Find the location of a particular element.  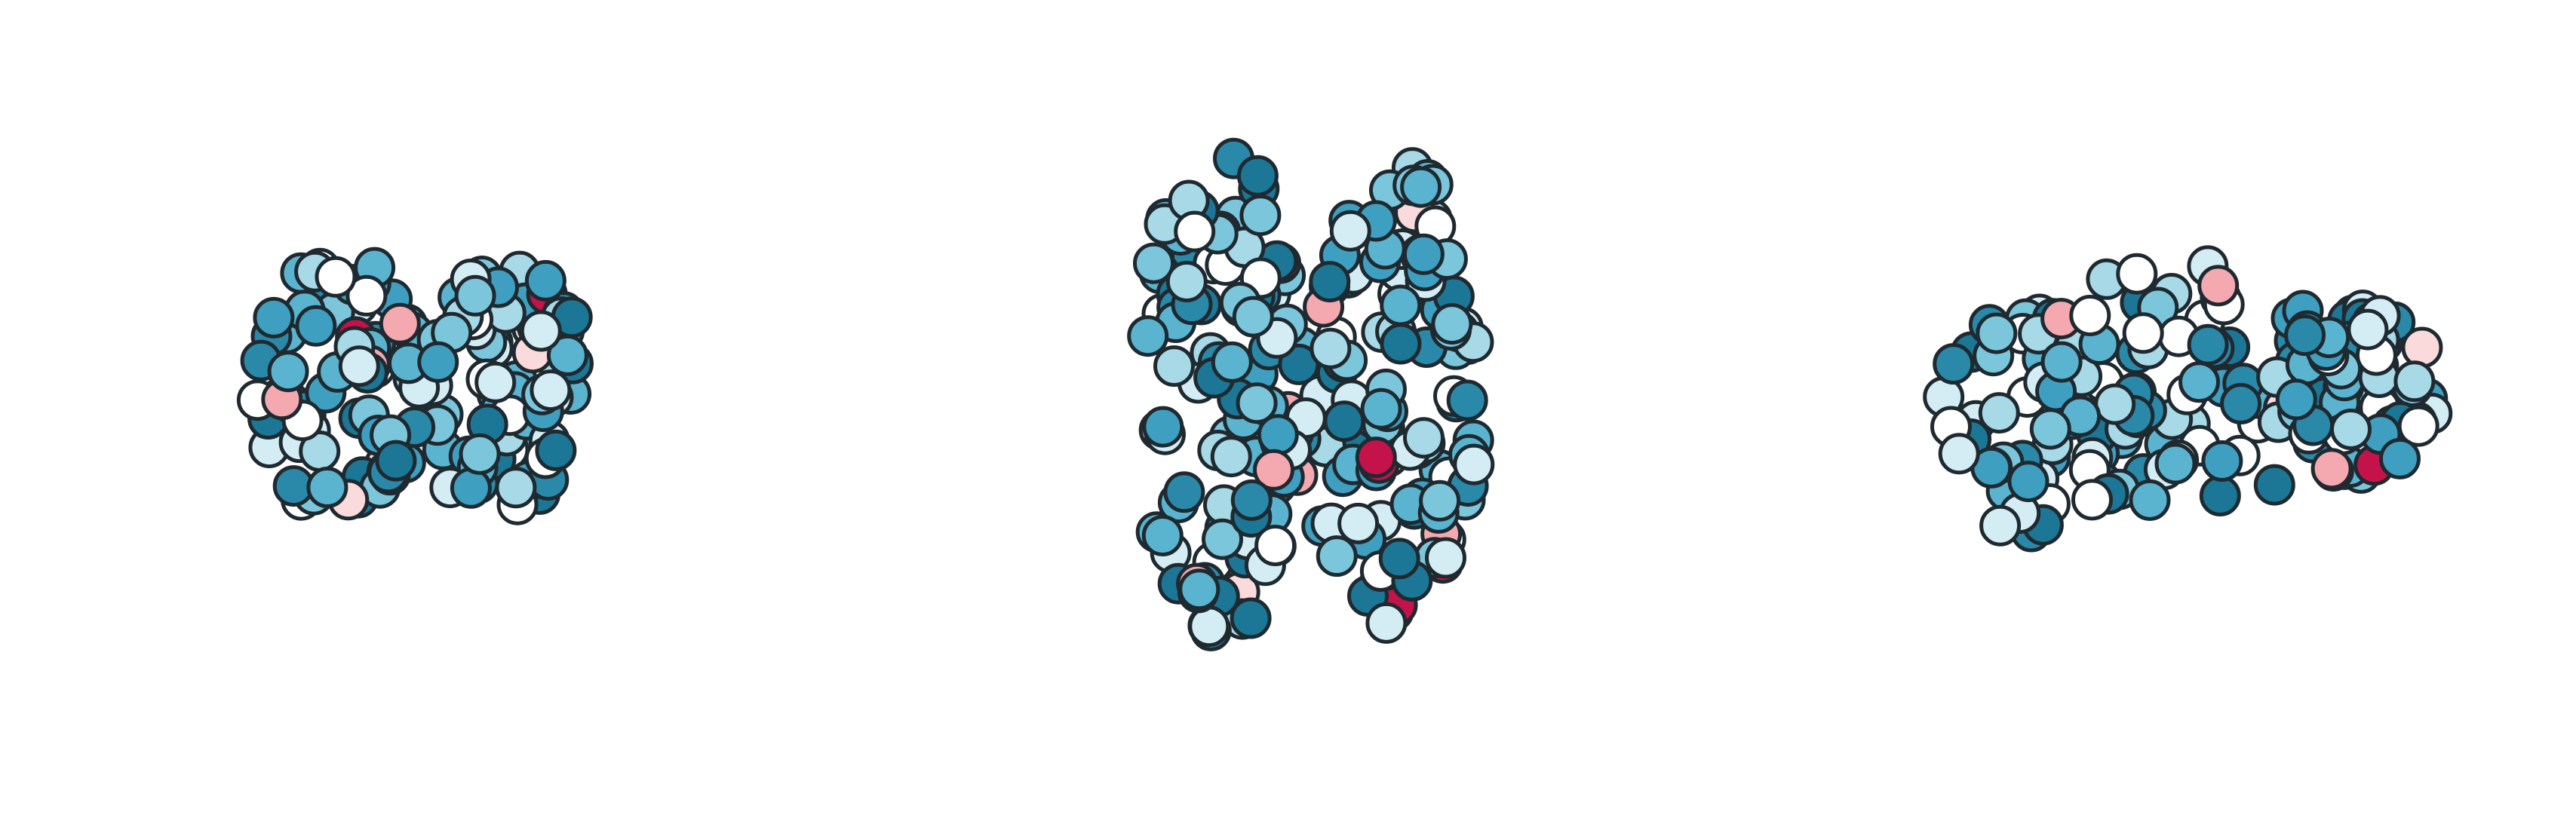

coronal-view is located at coordinates (415, 386).